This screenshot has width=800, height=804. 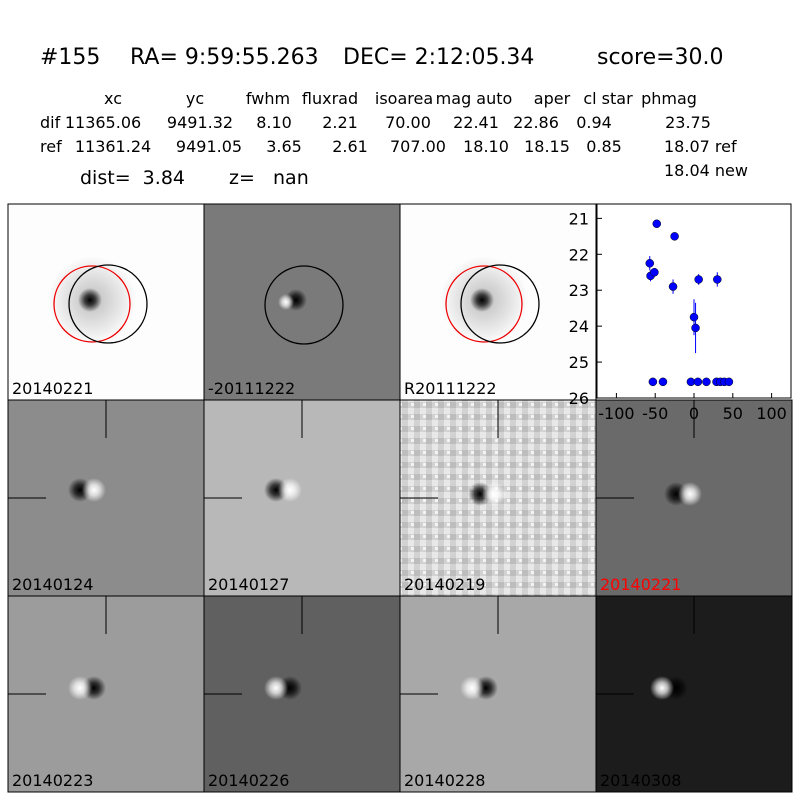 I want to click on stamp-label: 20140308, so click(x=640, y=780).